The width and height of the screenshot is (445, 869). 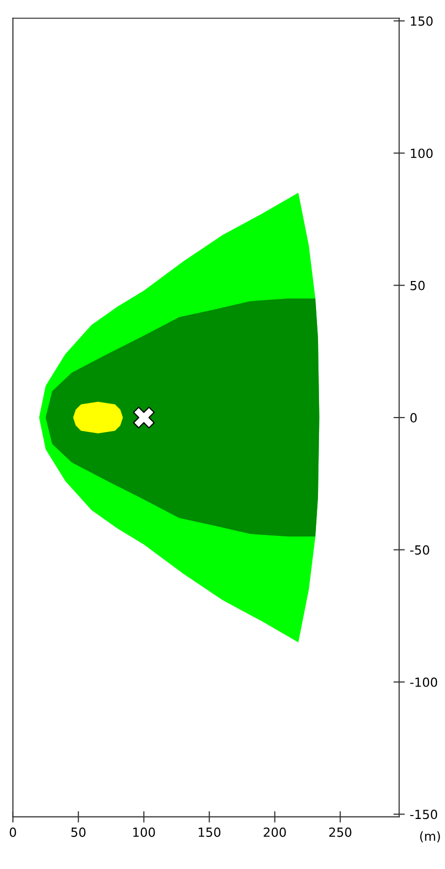 What do you see at coordinates (13, 832) in the screenshot?
I see `x-tick-label: 0` at bounding box center [13, 832].